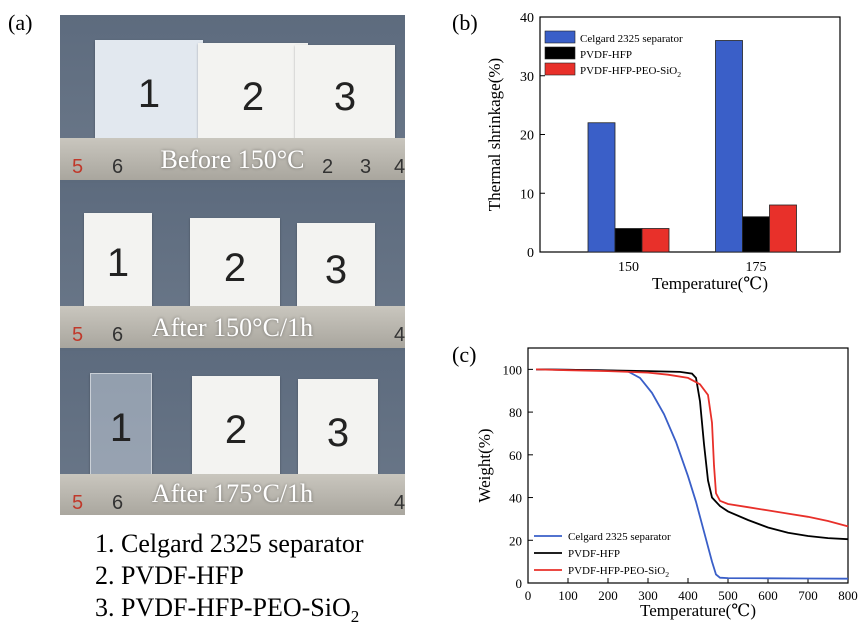 This screenshot has width=860, height=633. I want to click on panel-label-b: (b), so click(465, 22).